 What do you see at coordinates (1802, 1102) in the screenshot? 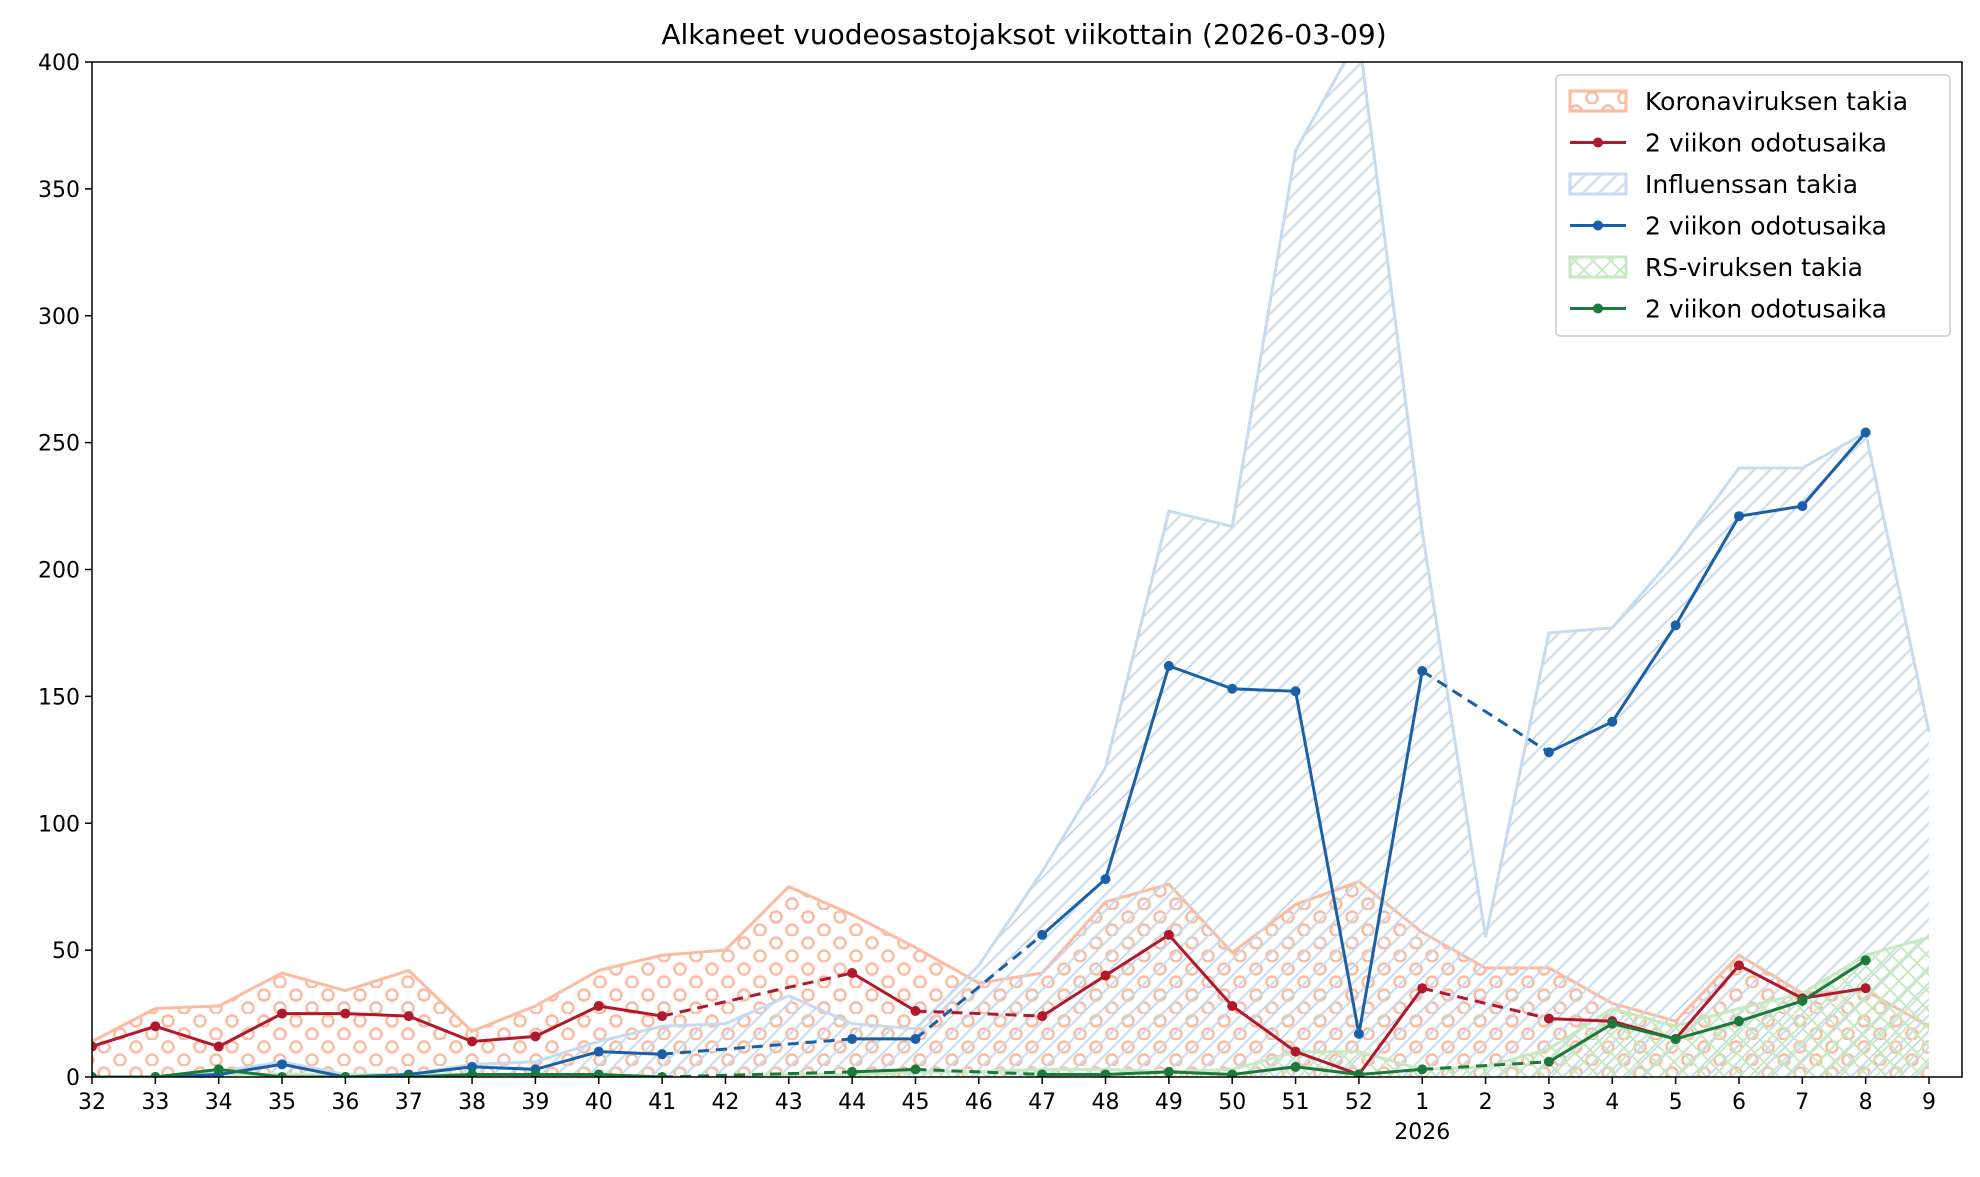
I see `x-tick-label-27: 7` at bounding box center [1802, 1102].